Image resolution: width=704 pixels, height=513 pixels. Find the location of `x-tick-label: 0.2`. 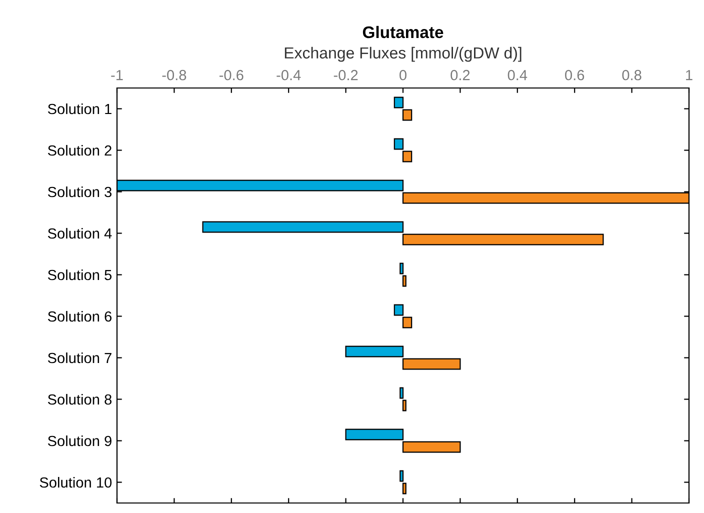

x-tick-label: 0.2 is located at coordinates (460, 75).